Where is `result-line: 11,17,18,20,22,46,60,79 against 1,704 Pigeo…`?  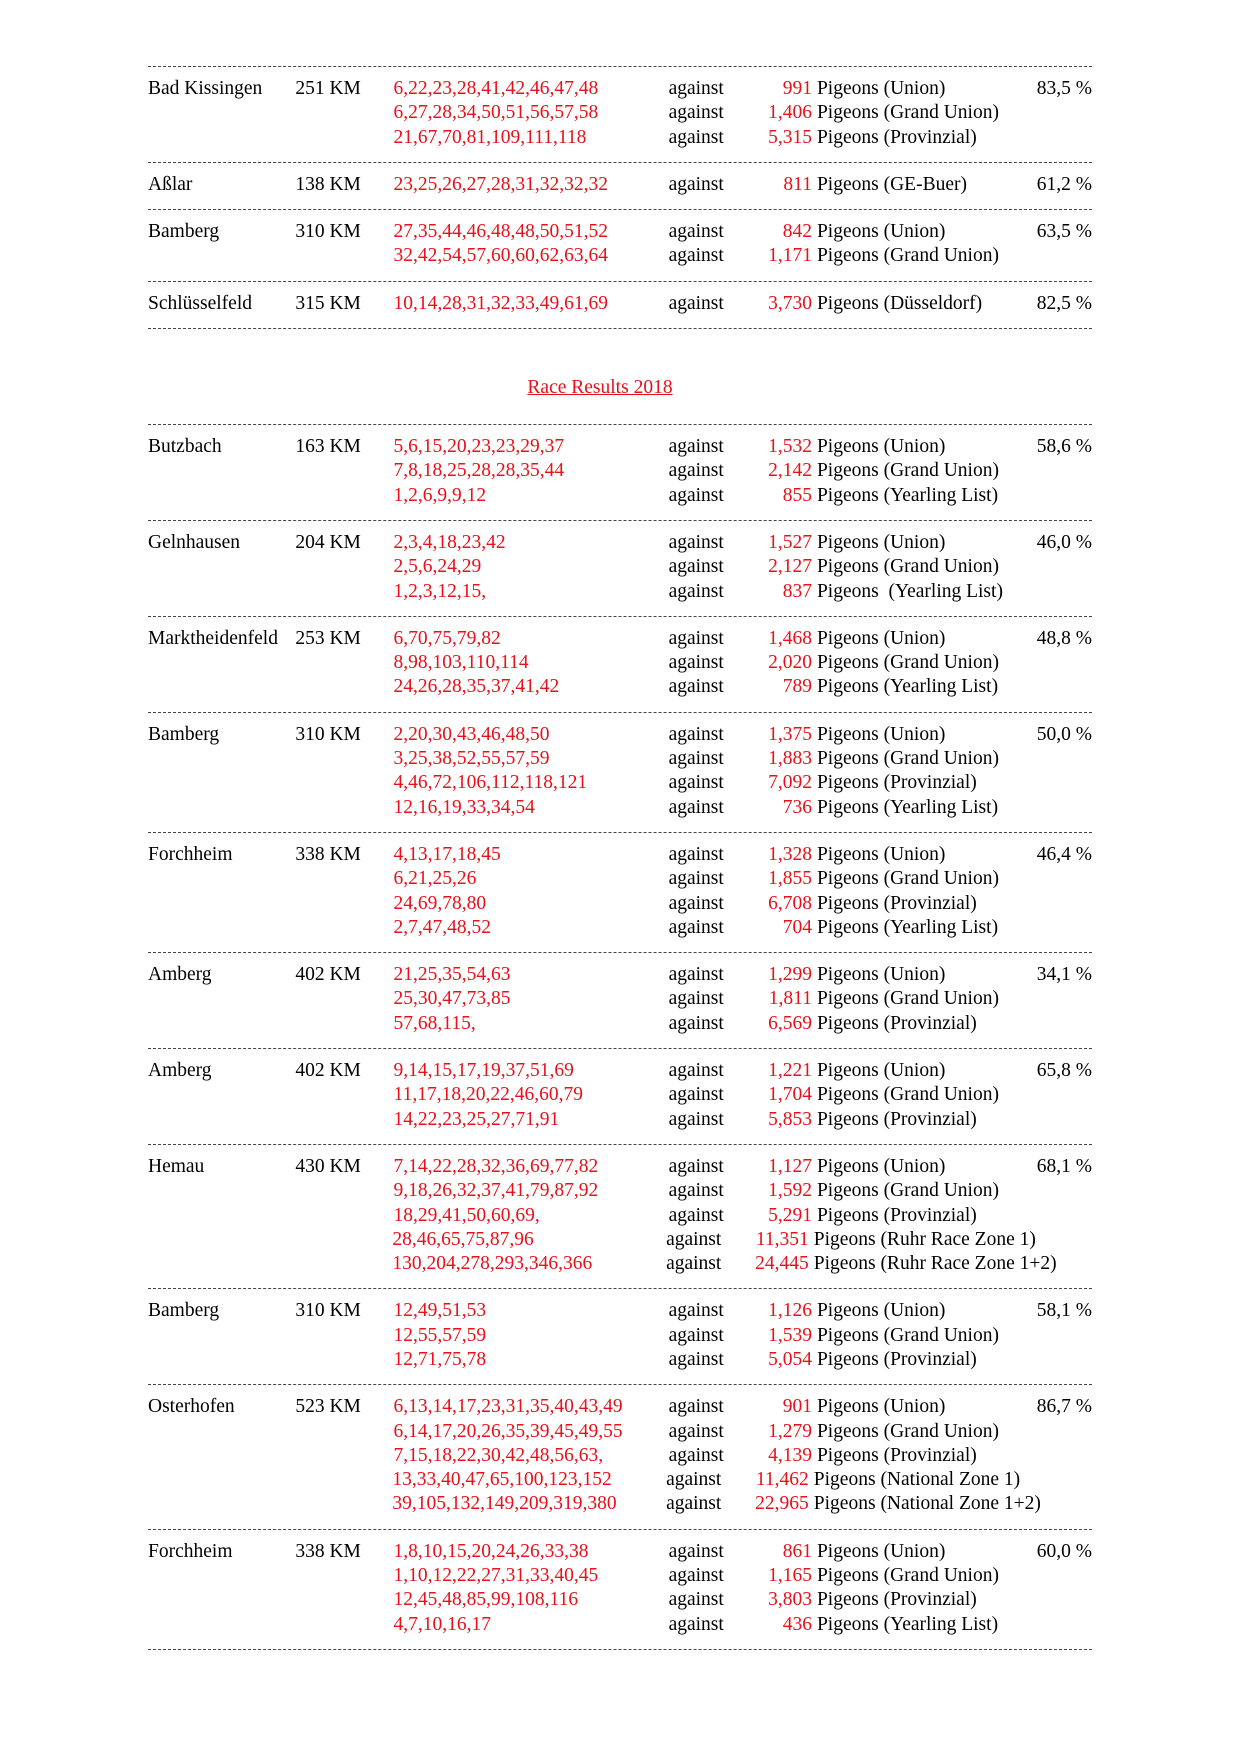
result-line: 11,17,18,20,22,46,60,79 against 1,704 Pigeo… is located at coordinates (620, 1095).